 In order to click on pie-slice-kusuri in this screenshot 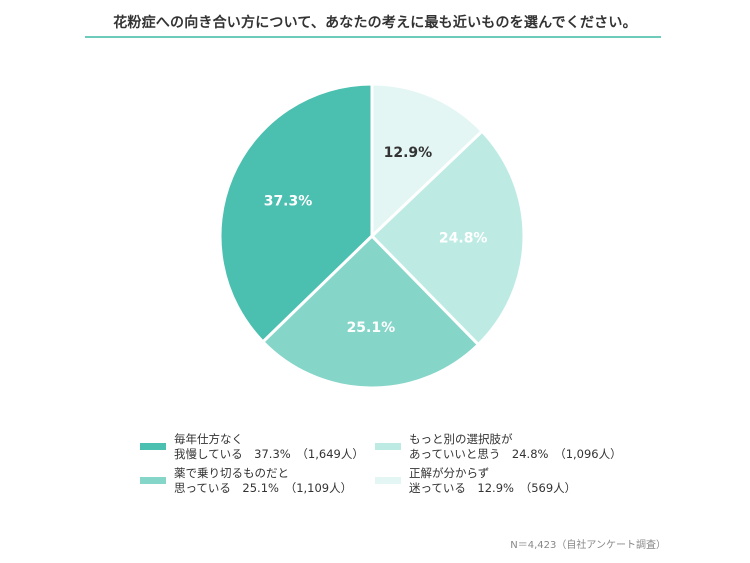, I will do `click(370, 311)`.